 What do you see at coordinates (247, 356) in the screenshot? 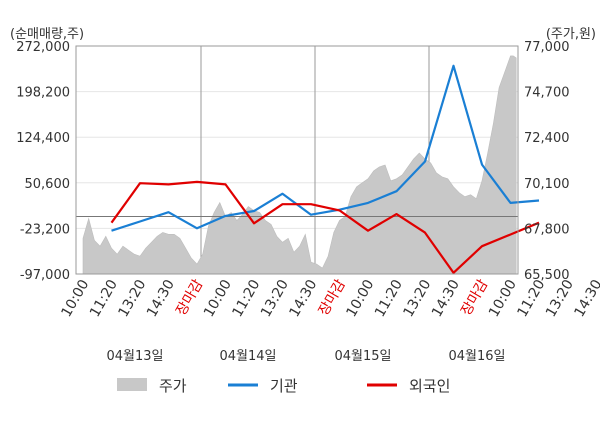
I see `day-label: 04월14일` at bounding box center [247, 356].